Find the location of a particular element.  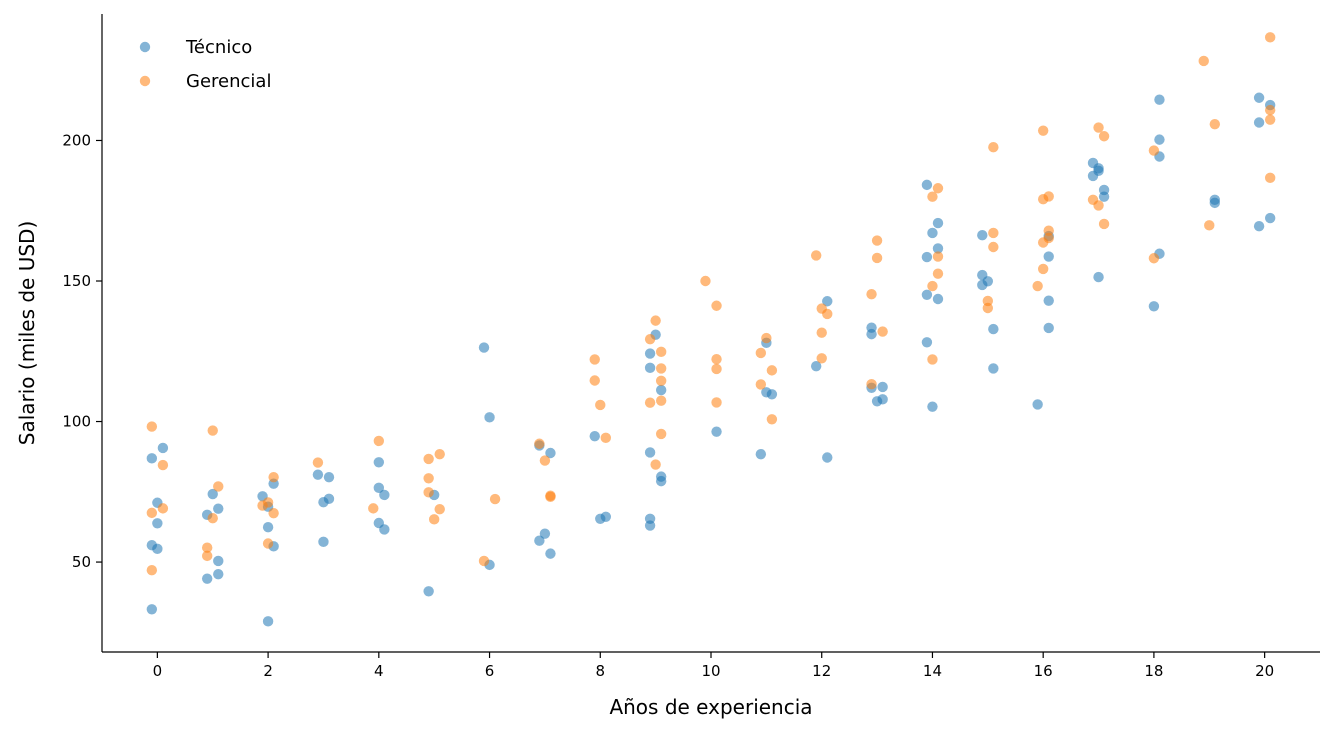

y-tick-label: 100 is located at coordinates (76, 422).